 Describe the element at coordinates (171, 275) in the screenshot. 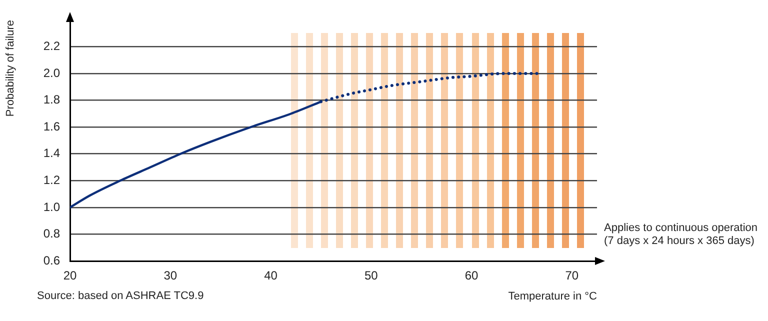

I see `x-tick-label: 30` at that location.